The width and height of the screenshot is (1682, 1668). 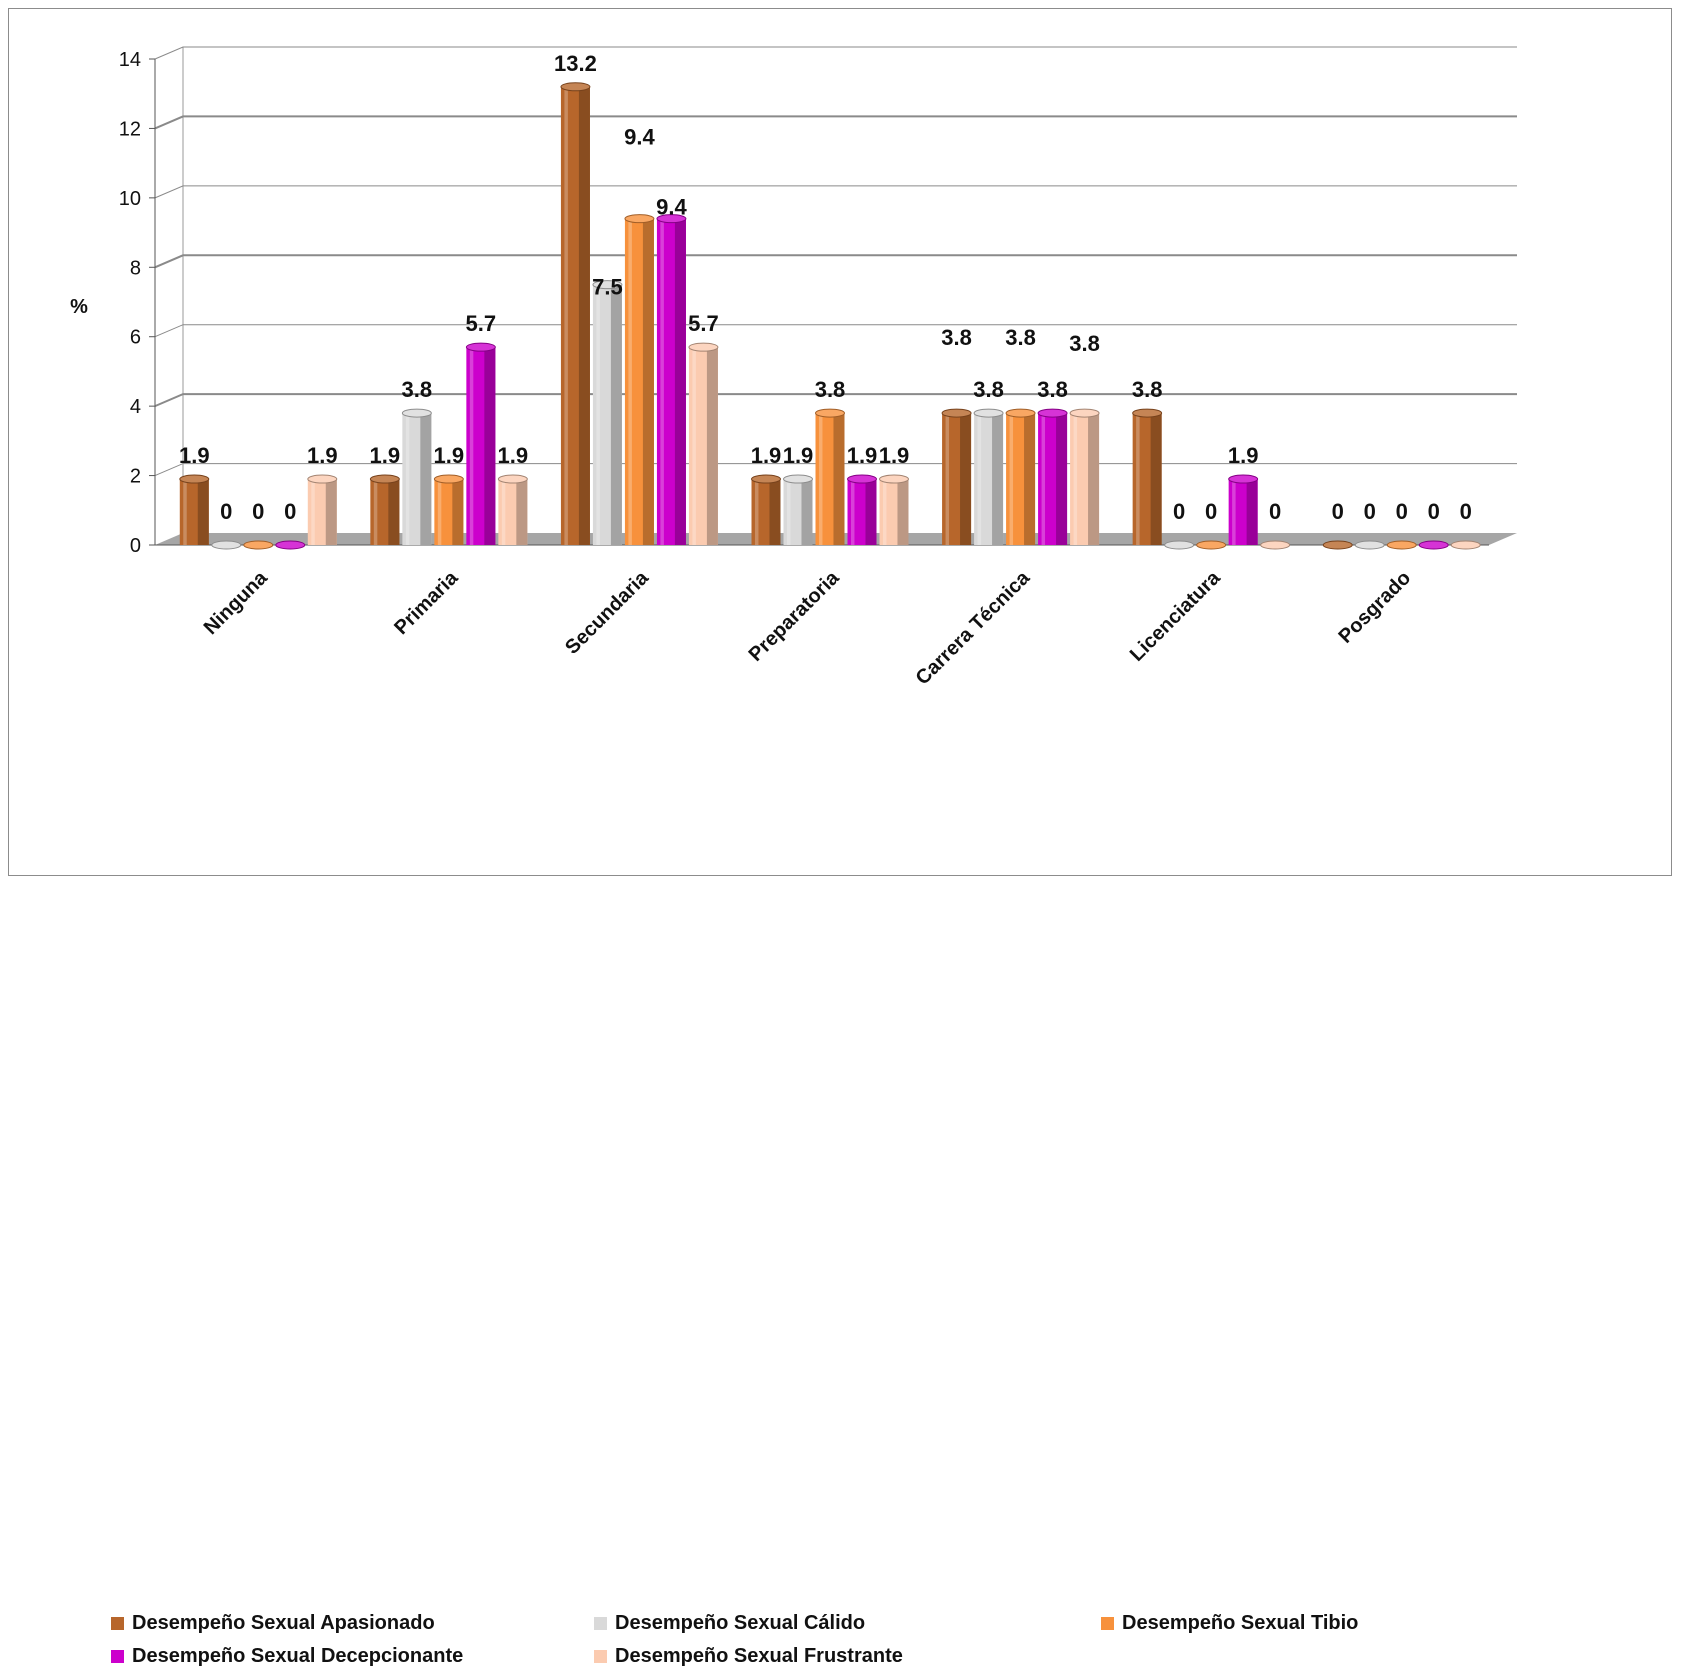 I want to click on category-label: Preparatoria, so click(x=794, y=615).